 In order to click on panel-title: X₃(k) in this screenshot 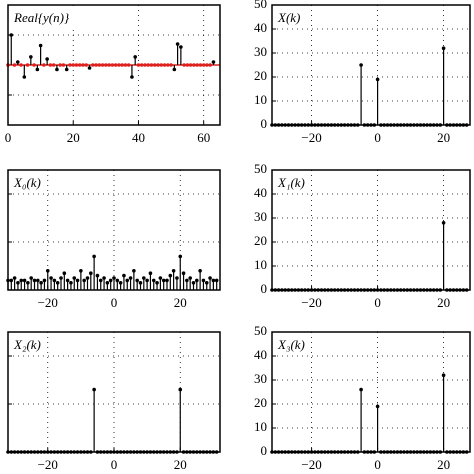, I will do `click(291, 344)`.